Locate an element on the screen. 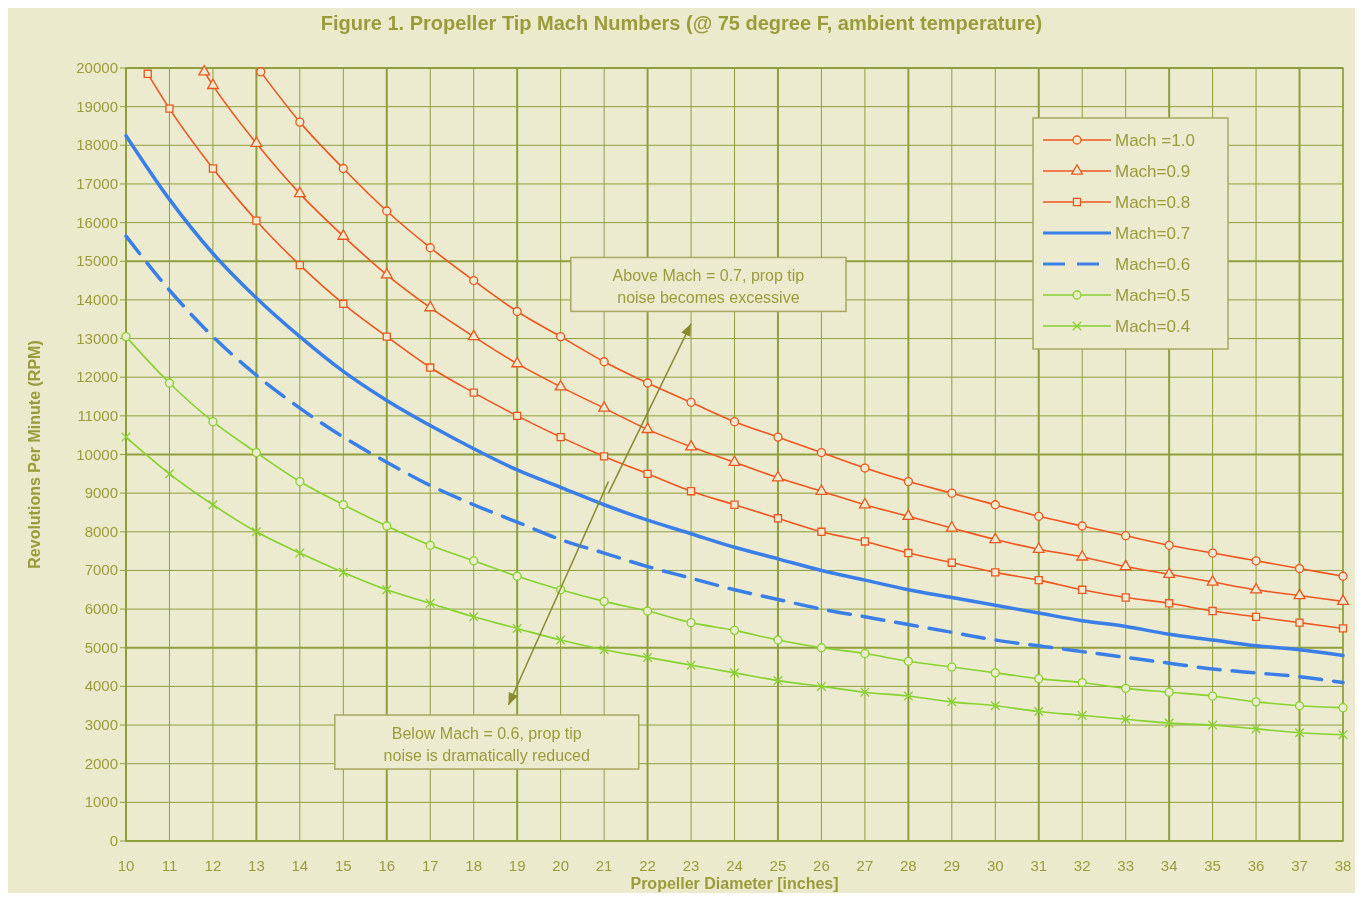  x-tick-label: 36 is located at coordinates (1256, 865).